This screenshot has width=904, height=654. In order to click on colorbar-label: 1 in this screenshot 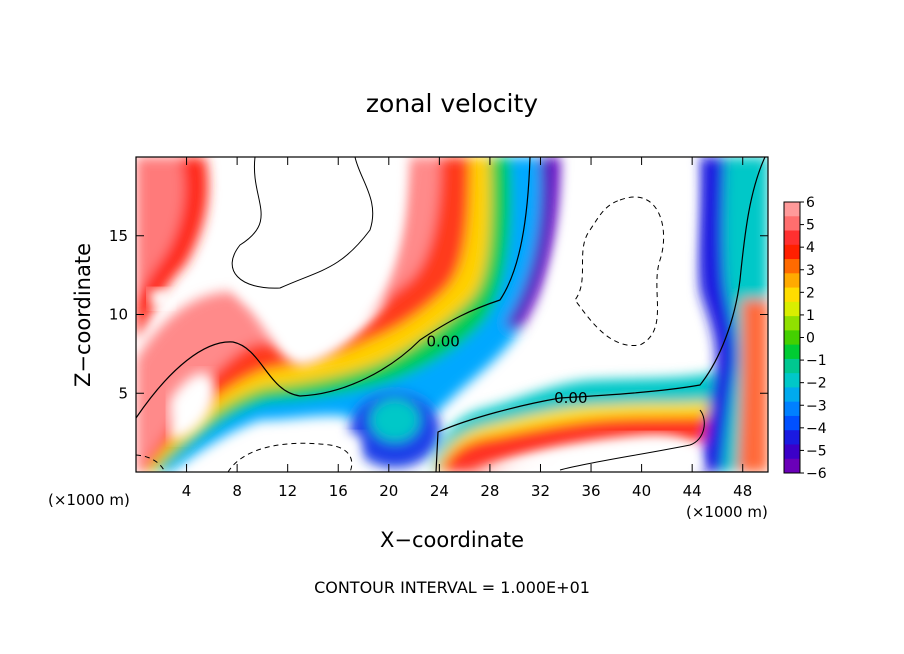, I will do `click(810, 316)`.